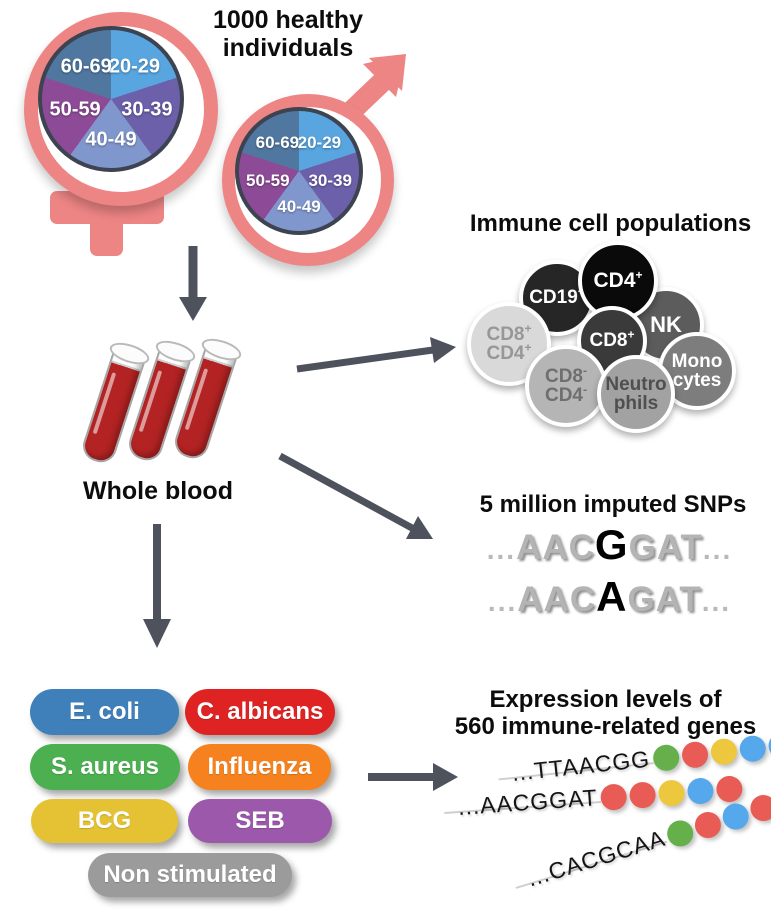 This screenshot has width=771, height=922. Describe the element at coordinates (413, 777) in the screenshot. I see `arrow-stimuli-to-expression-icon` at that location.